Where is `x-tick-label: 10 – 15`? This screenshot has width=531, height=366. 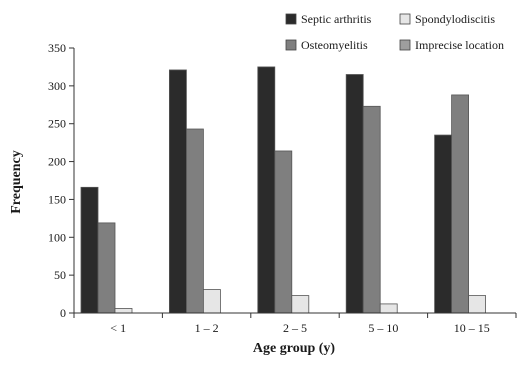 x-tick-label: 10 – 15 is located at coordinates (472, 328).